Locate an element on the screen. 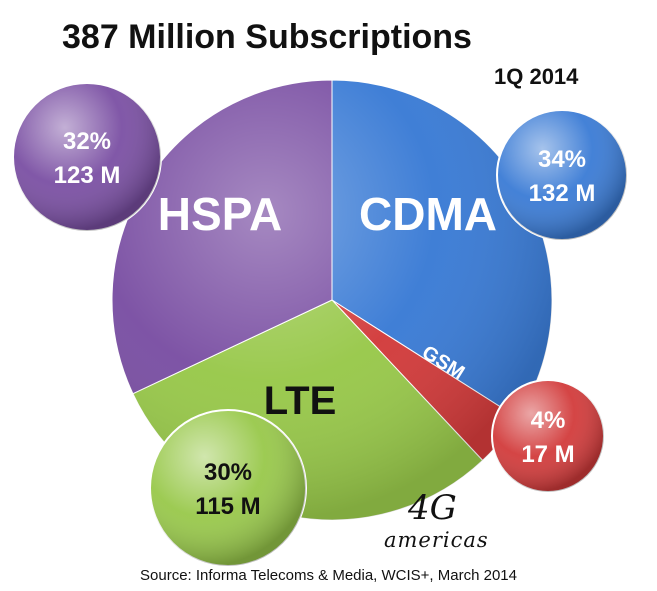 This screenshot has height=591, width=657. slice-label-lte: LTE is located at coordinates (300, 401).